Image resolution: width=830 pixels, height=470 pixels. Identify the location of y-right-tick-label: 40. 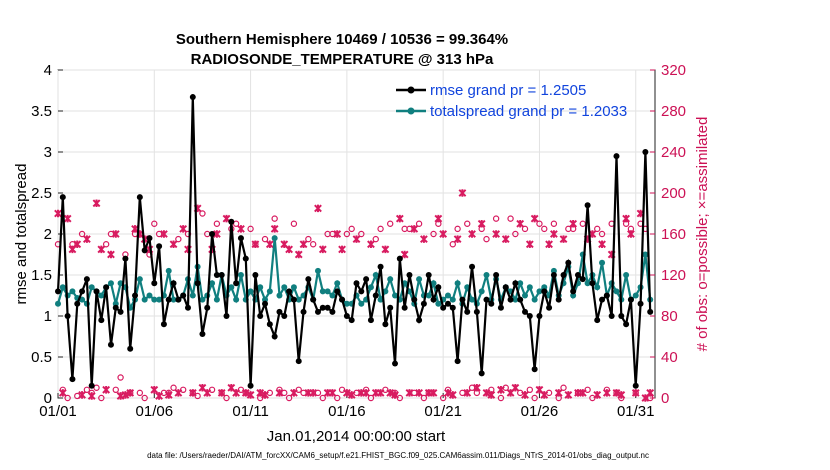
(669, 357).